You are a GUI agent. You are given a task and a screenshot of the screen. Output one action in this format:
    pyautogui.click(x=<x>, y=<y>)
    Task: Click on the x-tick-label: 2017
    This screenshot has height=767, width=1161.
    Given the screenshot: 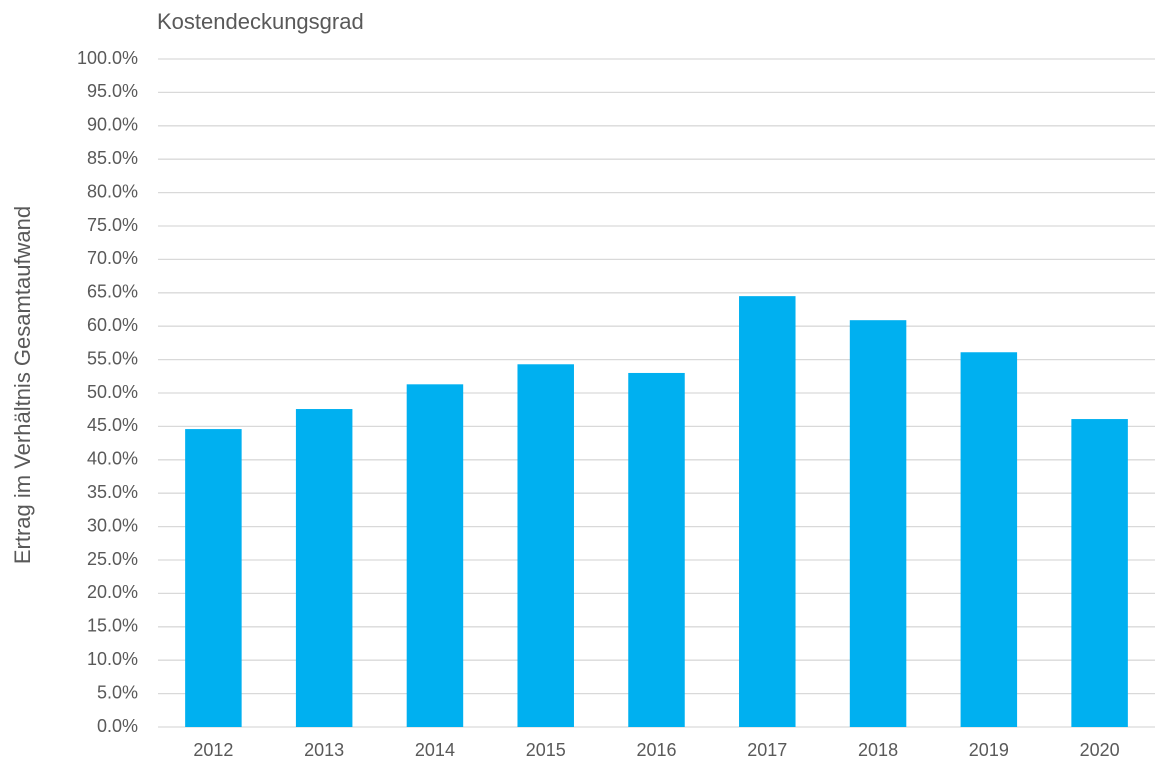 What is the action you would take?
    pyautogui.click(x=767, y=750)
    